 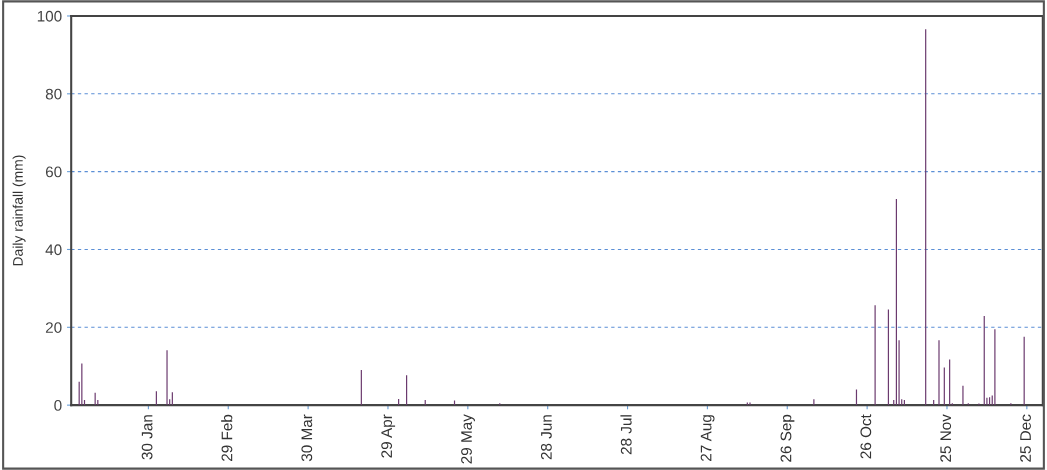 I want to click on x-tick-label: 29 Feb, so click(x=227, y=437).